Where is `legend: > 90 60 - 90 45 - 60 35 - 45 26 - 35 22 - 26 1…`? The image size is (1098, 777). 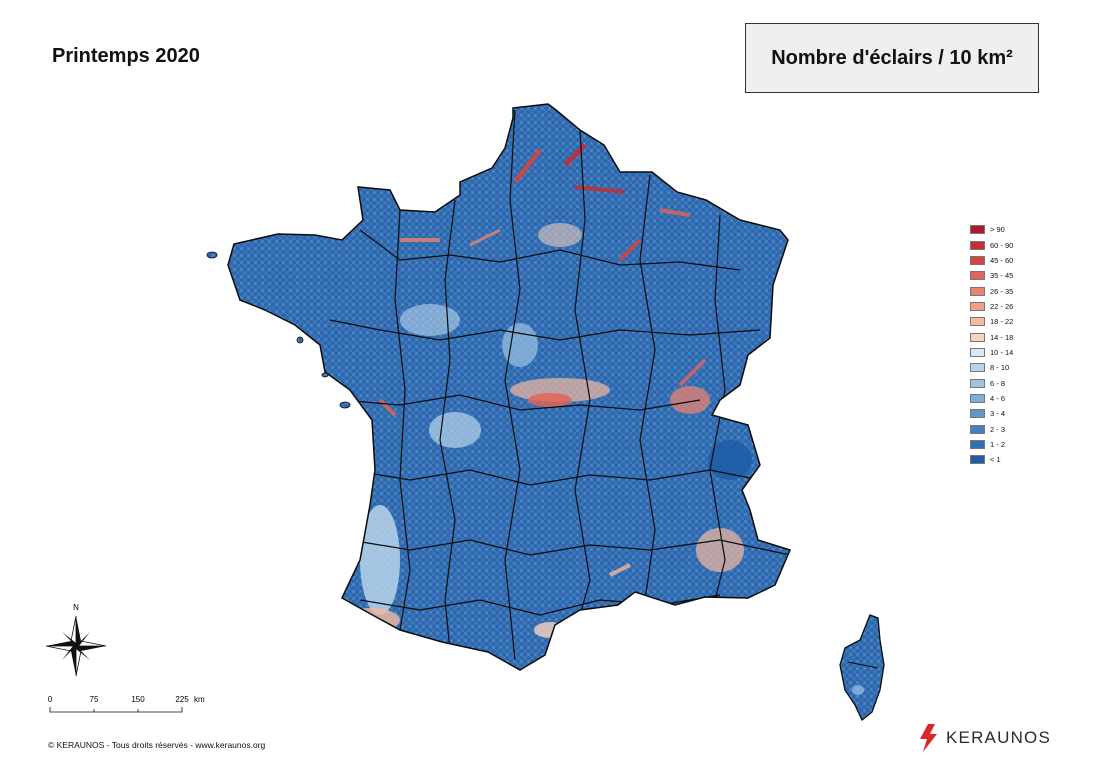
legend: > 90 60 - 90 45 - 60 35 - 45 26 - 35 22 - 26 1… is located at coordinates (991, 345).